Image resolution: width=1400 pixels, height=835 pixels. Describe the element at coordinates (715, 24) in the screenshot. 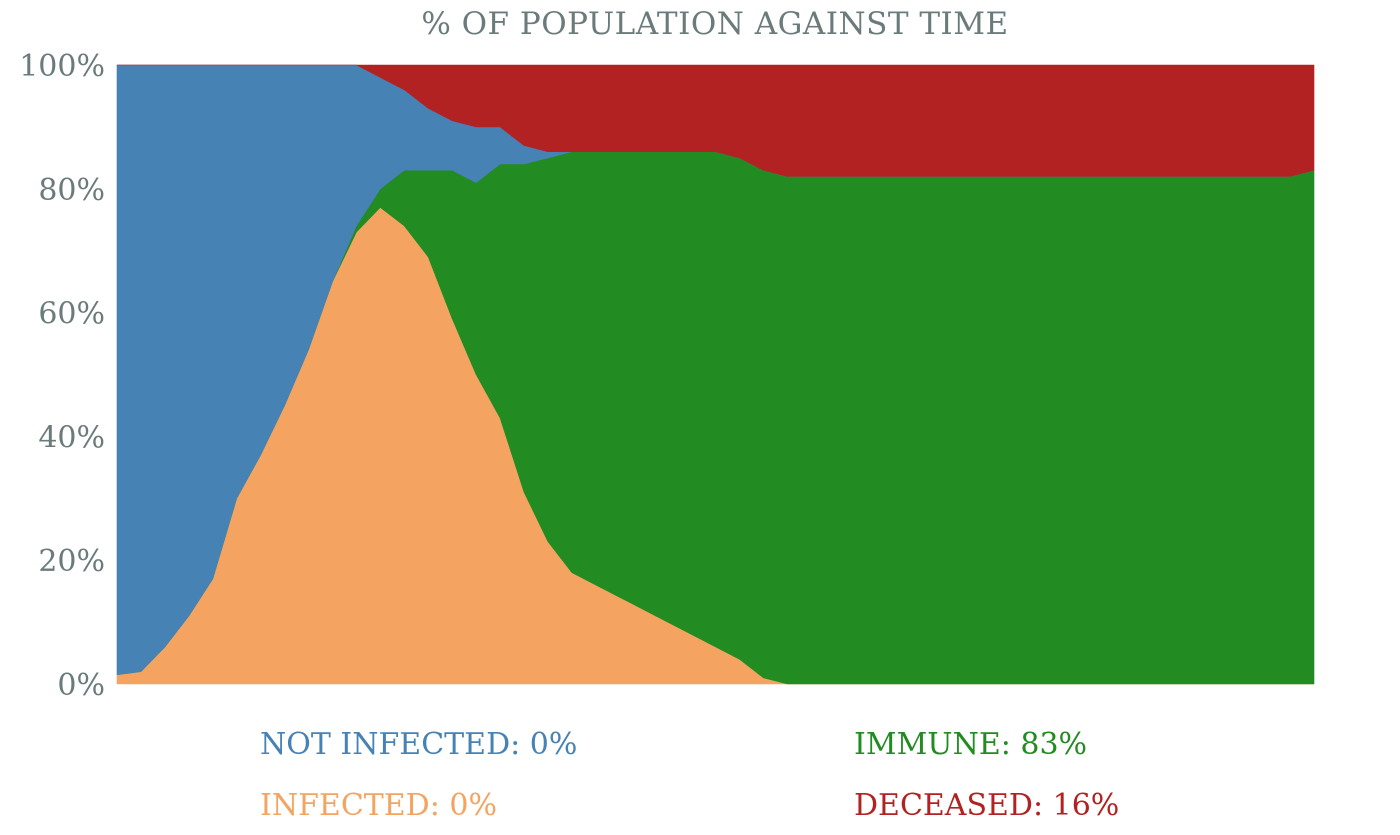

I see `chart-title: % OF POPULATION AGAINST TIME` at that location.